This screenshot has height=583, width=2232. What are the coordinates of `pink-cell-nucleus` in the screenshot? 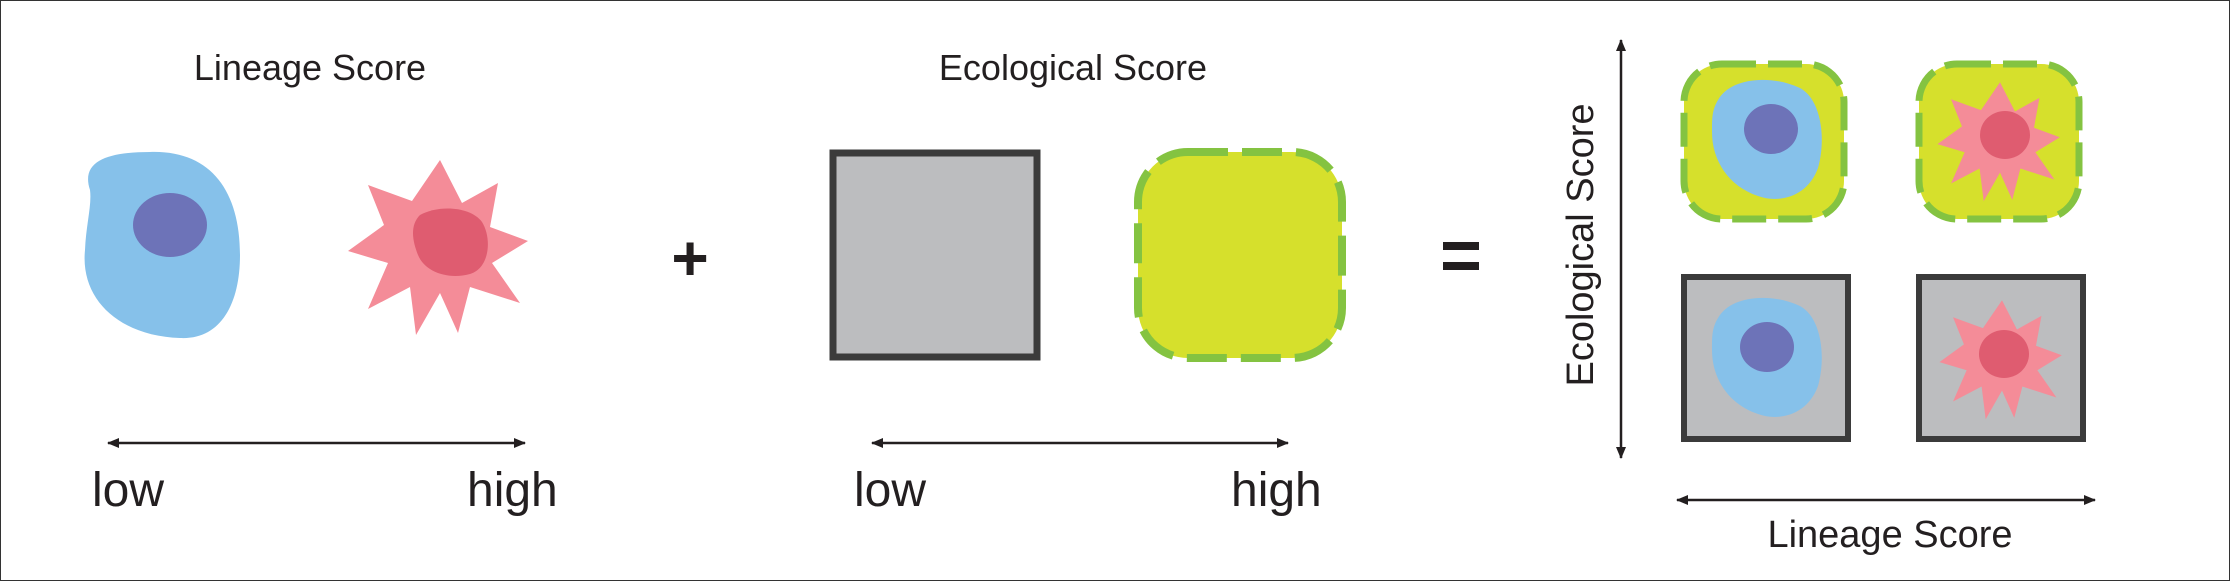 It's located at (450, 242).